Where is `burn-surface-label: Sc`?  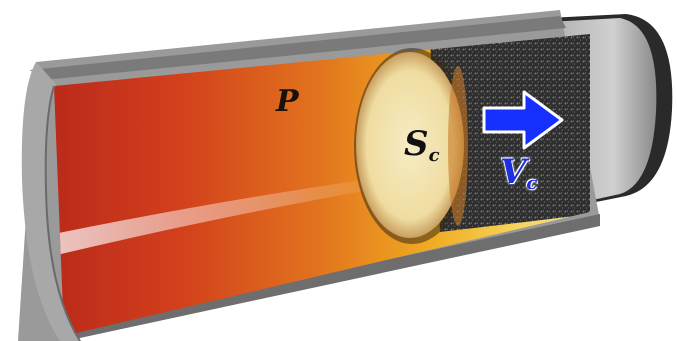
burn-surface-label: Sc is located at coordinates (422, 145).